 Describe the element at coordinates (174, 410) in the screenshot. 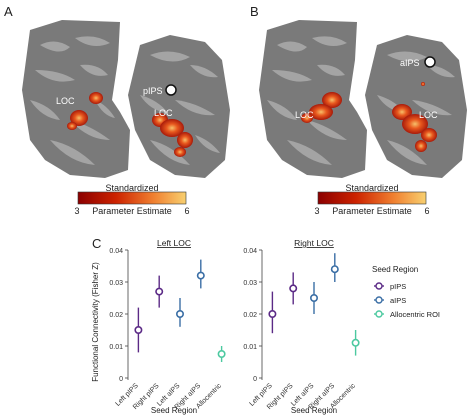

I see `x-axis-label-left: Seed Region` at that location.